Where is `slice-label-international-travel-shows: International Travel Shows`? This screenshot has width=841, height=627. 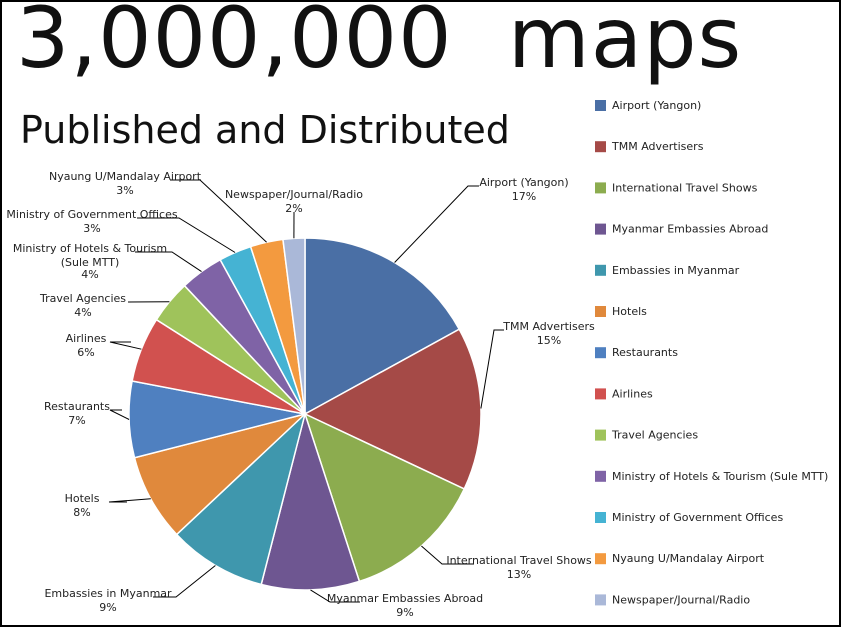 slice-label-international-travel-shows: International Travel Shows is located at coordinates (519, 560).